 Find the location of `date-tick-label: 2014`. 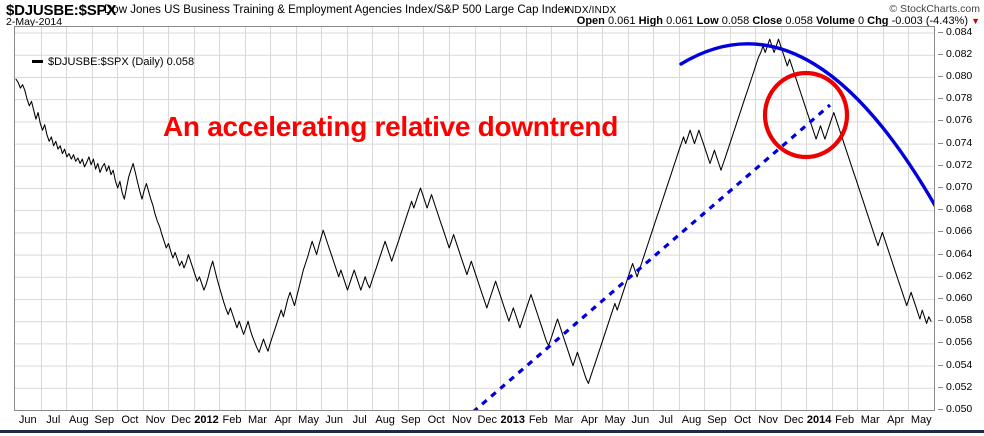

date-tick-label: 2014 is located at coordinates (819, 420).